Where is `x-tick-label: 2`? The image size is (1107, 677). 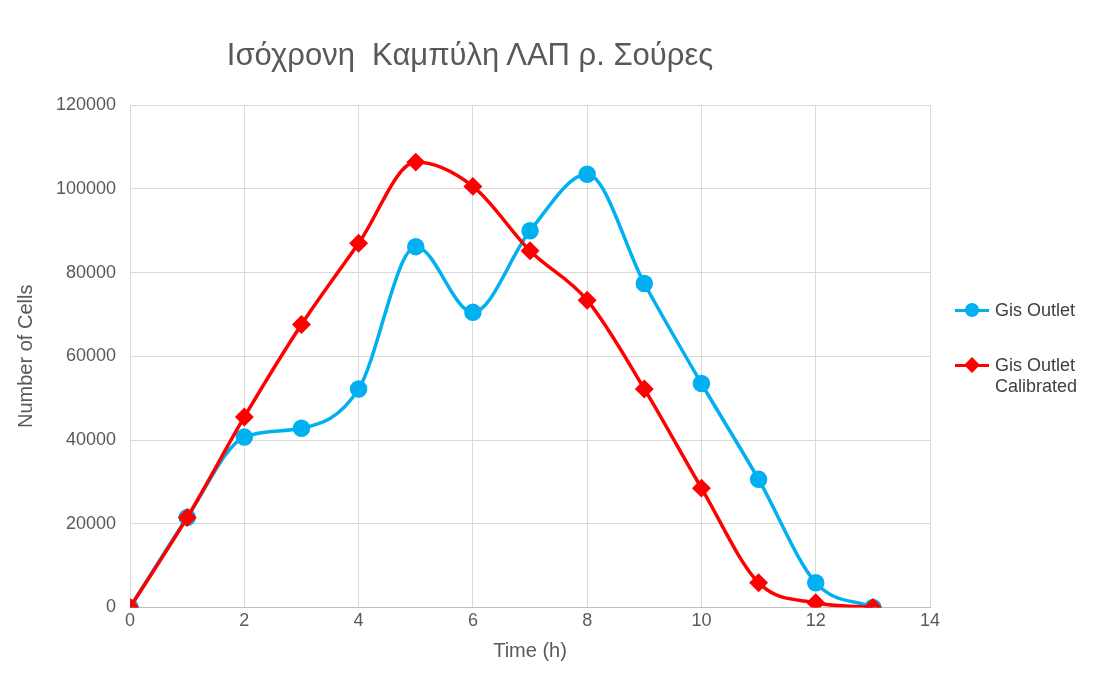 x-tick-label: 2 is located at coordinates (244, 620).